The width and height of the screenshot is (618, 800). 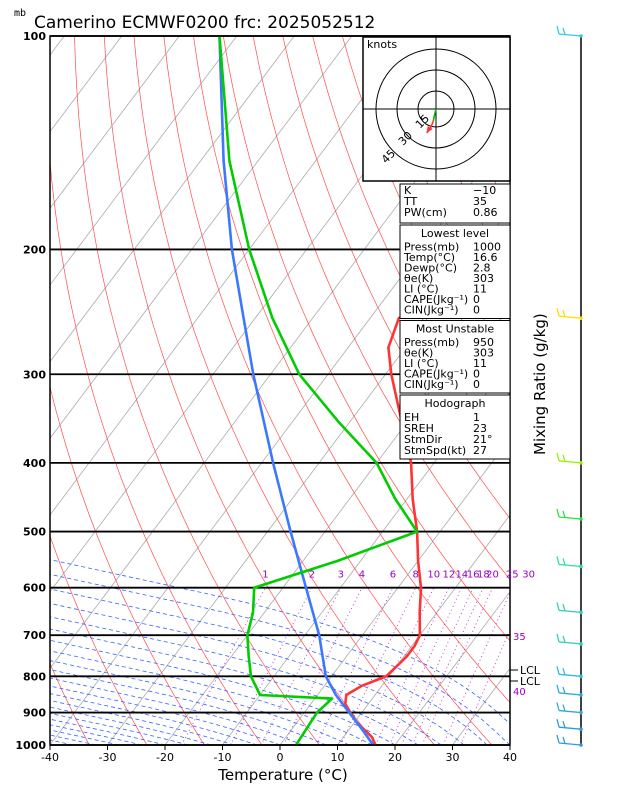 I want to click on hodograph-arrowhead, so click(x=429, y=129).